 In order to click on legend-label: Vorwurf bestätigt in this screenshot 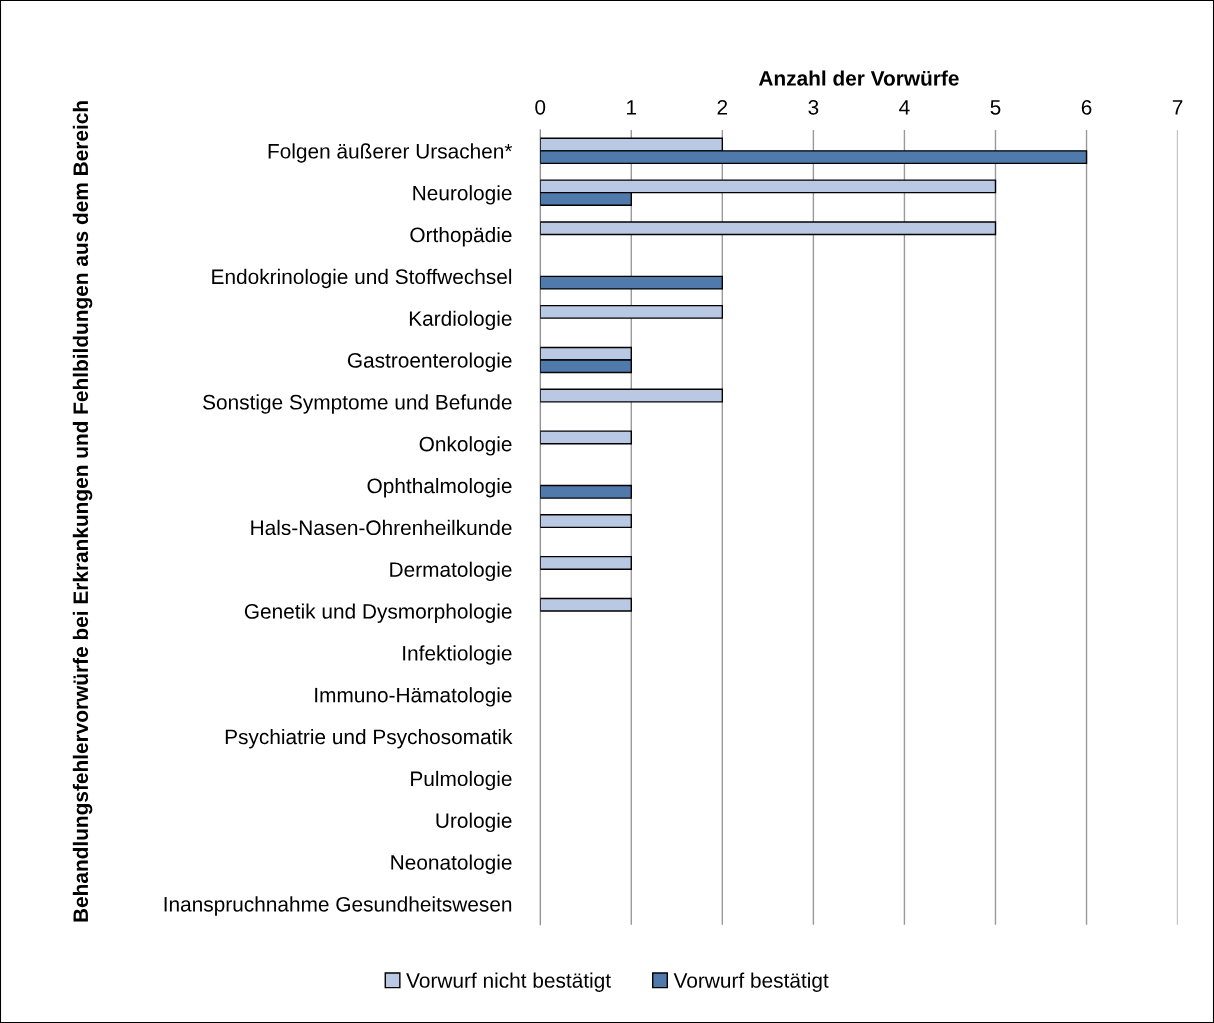, I will do `click(751, 982)`.